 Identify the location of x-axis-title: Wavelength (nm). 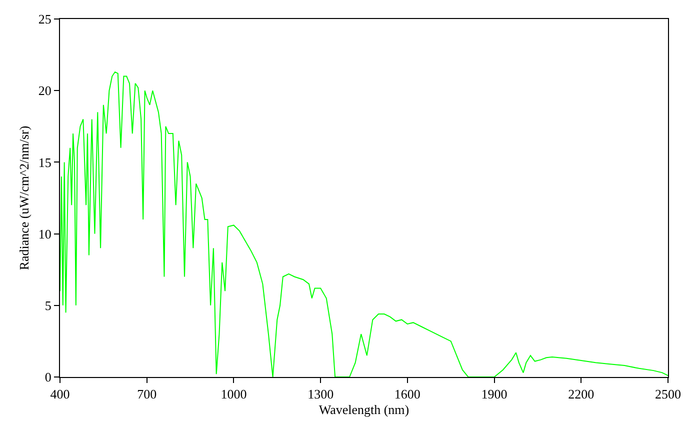
(364, 410).